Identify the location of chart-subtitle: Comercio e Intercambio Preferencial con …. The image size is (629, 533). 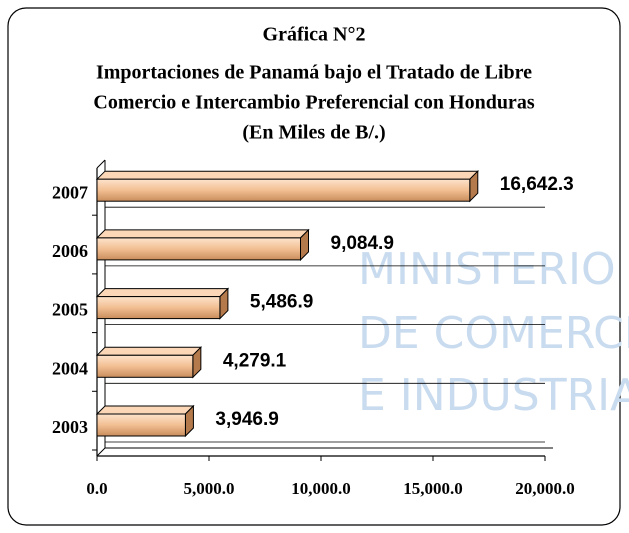
(313, 103).